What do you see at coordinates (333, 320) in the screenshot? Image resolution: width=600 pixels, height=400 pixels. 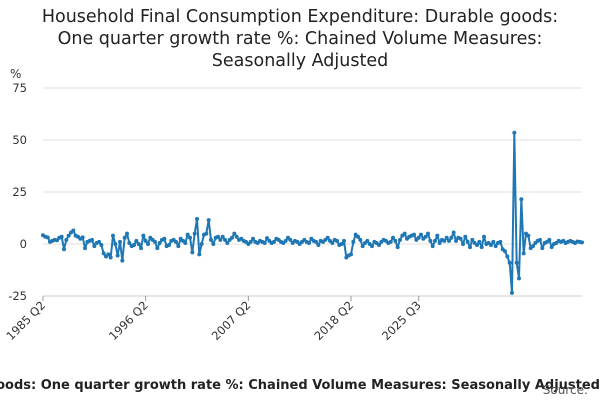 I see `x-tick-label: 2018 Q2` at bounding box center [333, 320].